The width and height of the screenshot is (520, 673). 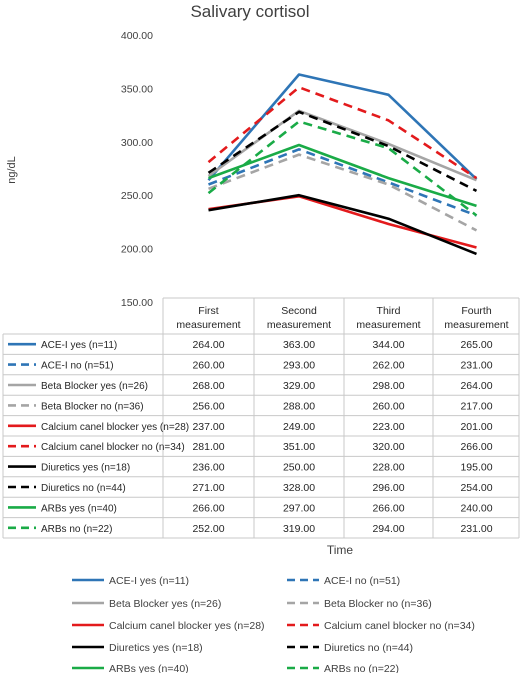 I want to click on legend-label: ARBs no (n=22), so click(x=361, y=668).